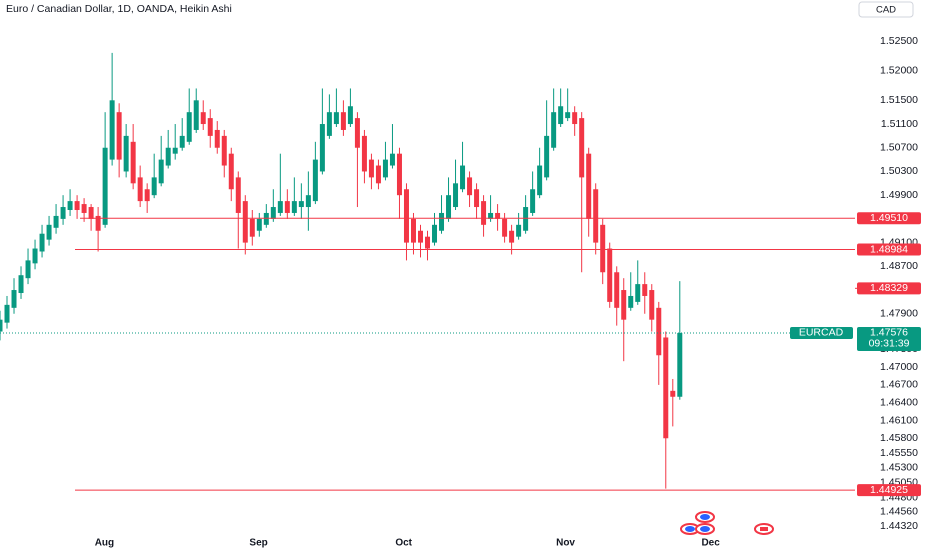 The height and width of the screenshot is (550, 932). I want to click on y-tick-label: 1.46400, so click(899, 402).